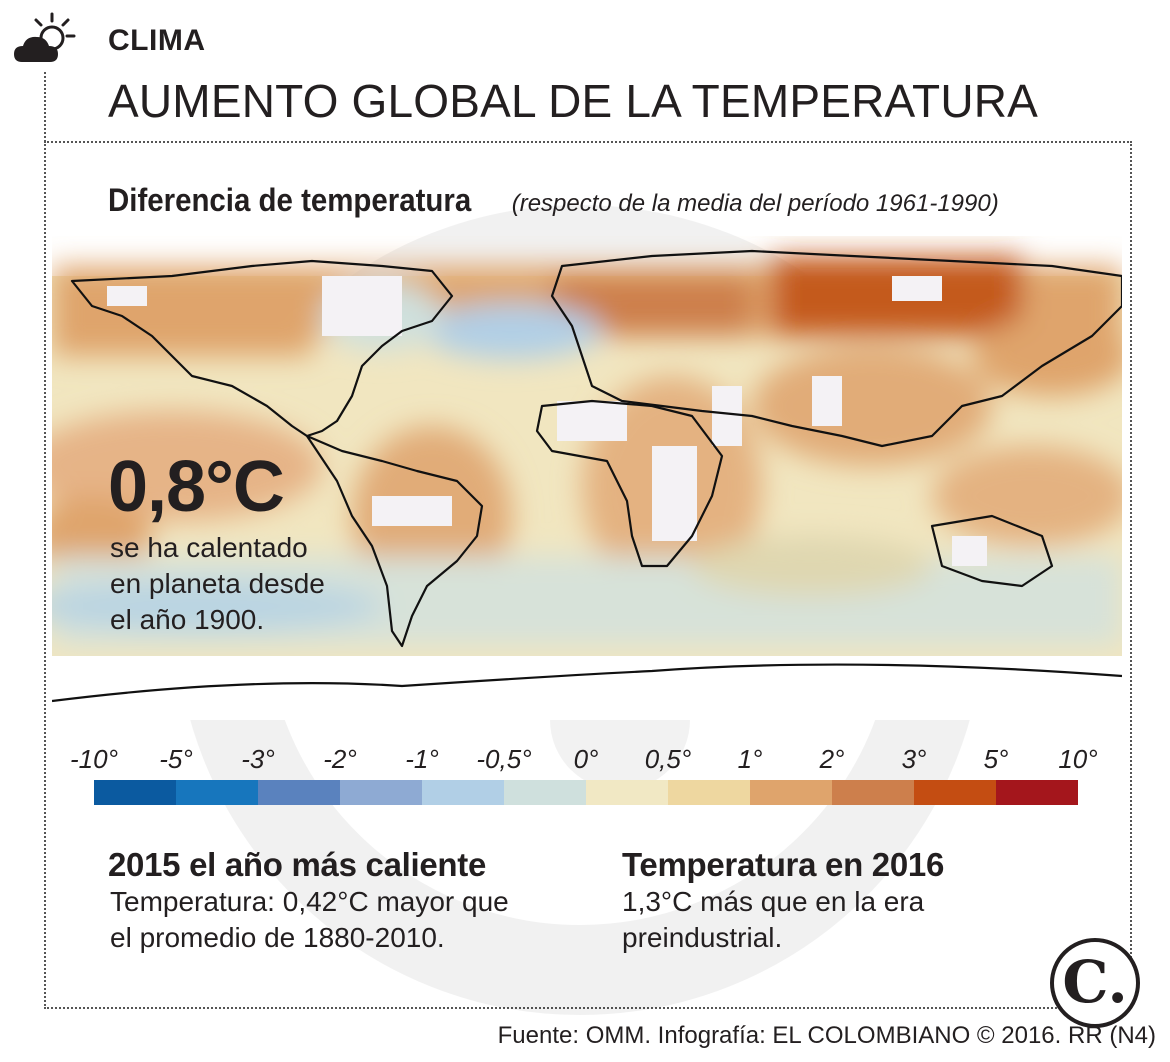  What do you see at coordinates (196, 487) in the screenshot?
I see `warming-value: 0,8°C` at bounding box center [196, 487].